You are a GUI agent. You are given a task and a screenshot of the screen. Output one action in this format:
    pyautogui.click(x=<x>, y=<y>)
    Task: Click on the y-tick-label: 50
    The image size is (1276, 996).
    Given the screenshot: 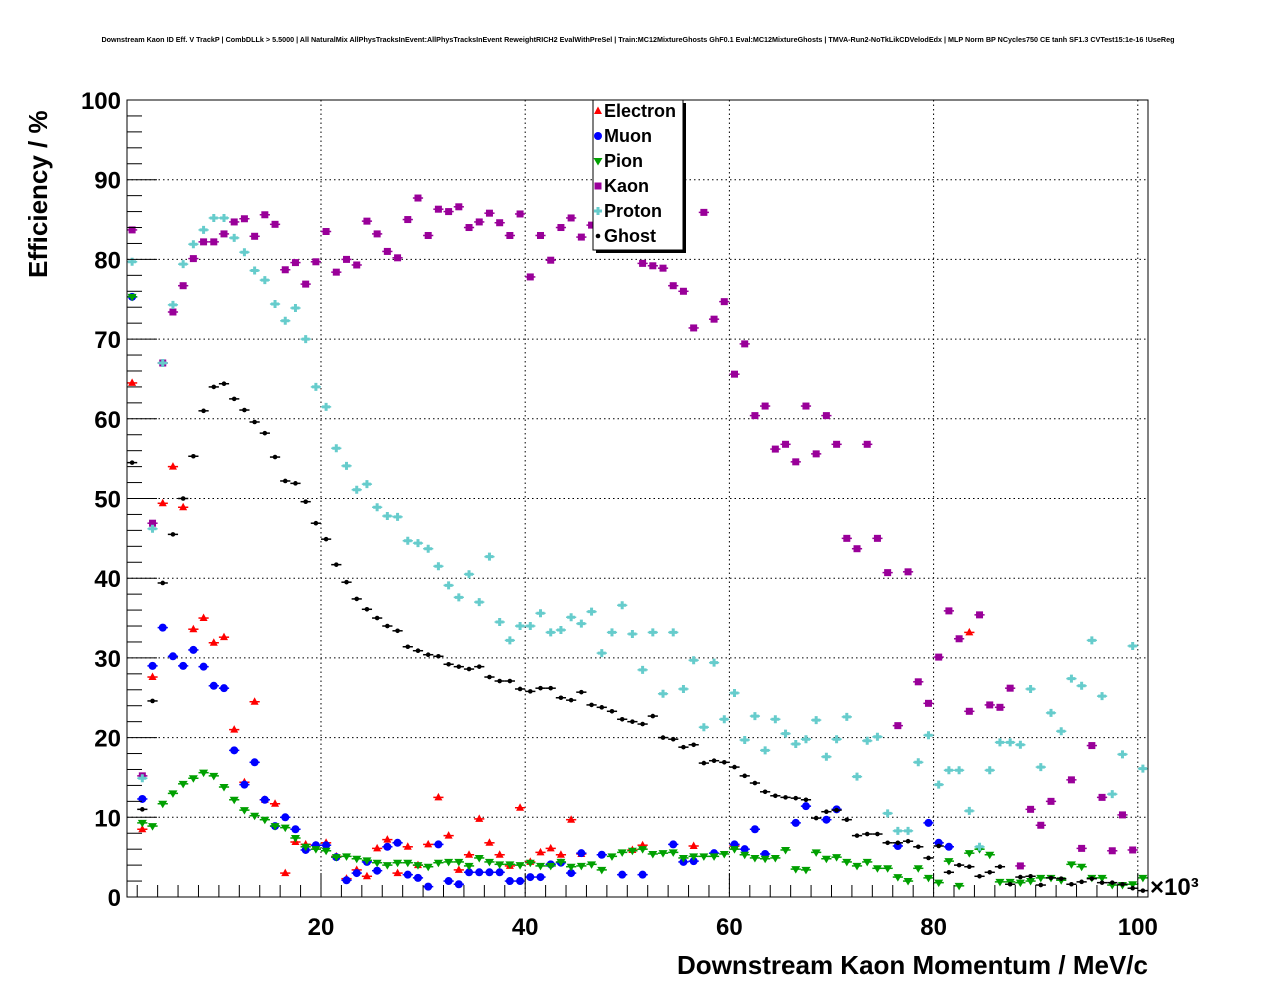 What is the action you would take?
    pyautogui.click(x=107, y=500)
    